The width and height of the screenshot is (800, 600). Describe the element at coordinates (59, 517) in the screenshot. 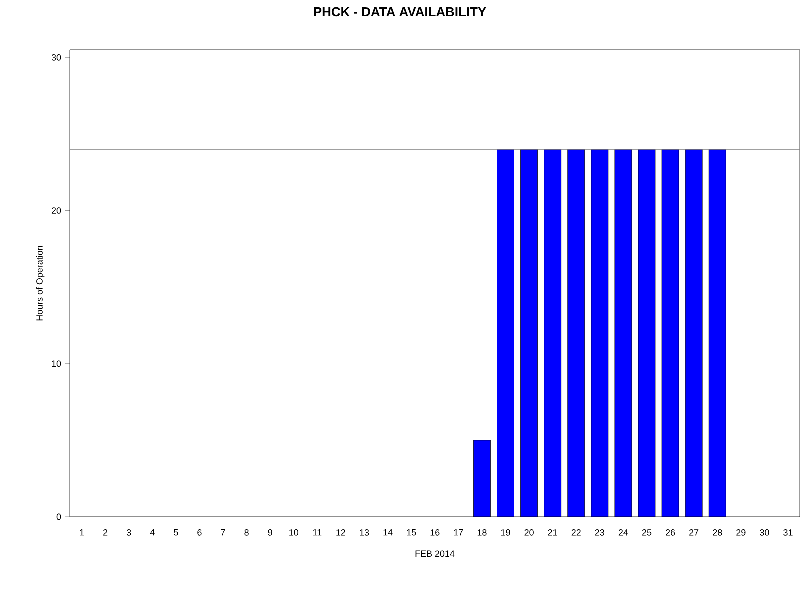

I see `y-tick-label: 0` at that location.